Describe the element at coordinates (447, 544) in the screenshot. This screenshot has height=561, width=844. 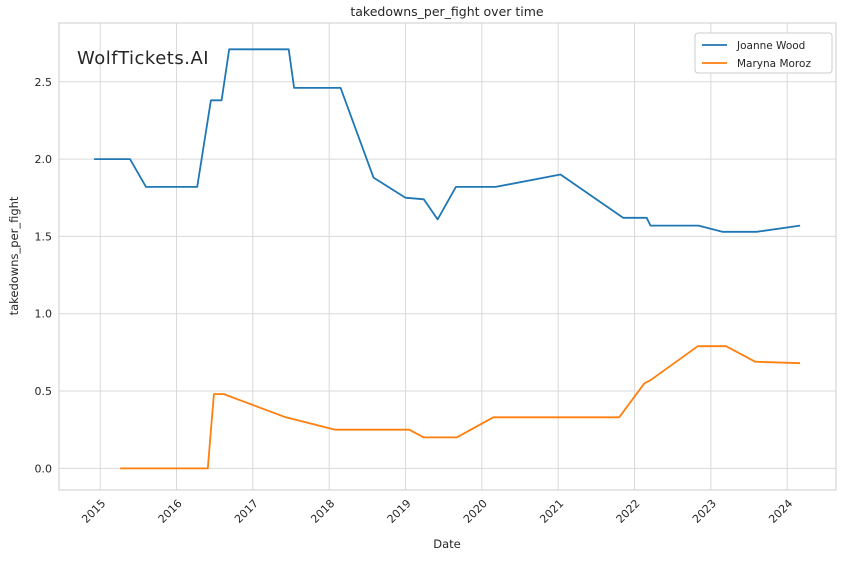
I see `x-axis-label: Date` at that location.